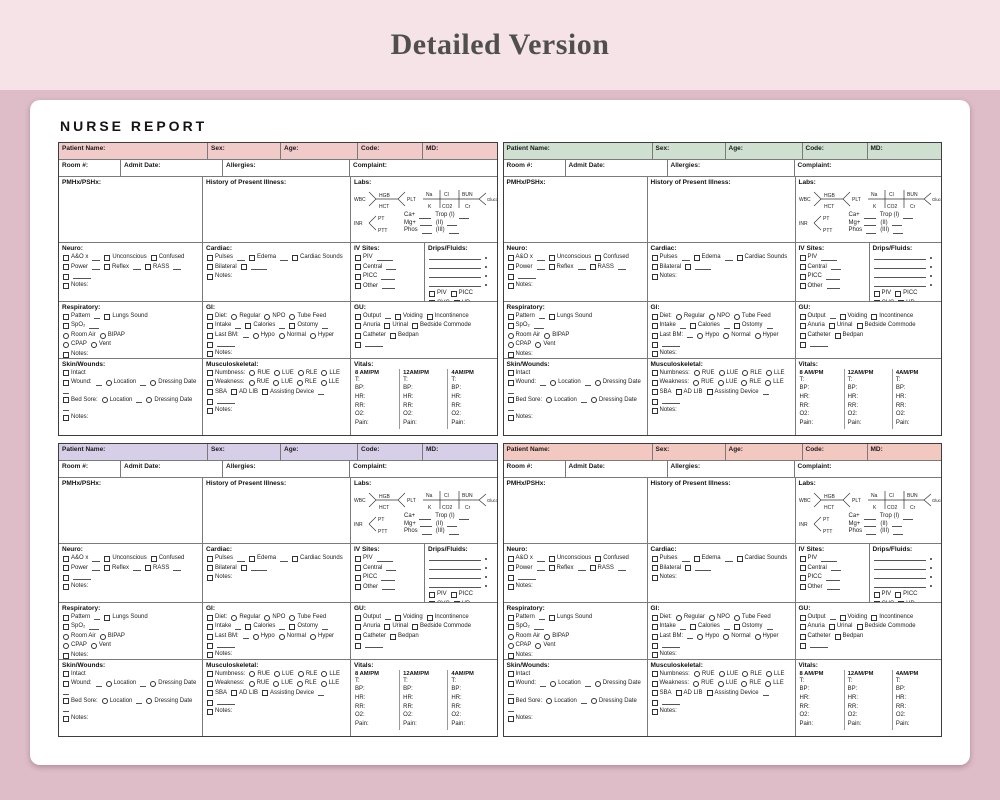  I want to click on hpi-section: History of Present Illness:, so click(720, 210).